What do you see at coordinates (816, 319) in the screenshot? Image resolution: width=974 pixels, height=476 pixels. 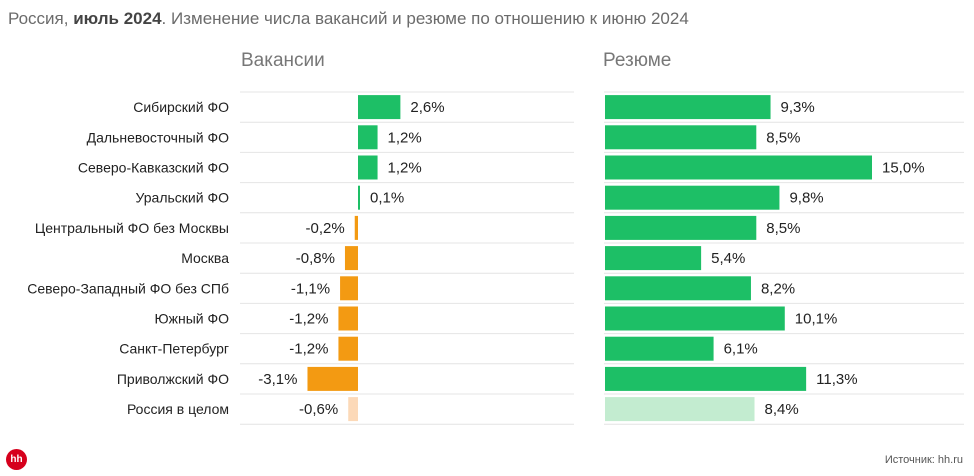 I see `data-label: 10,1%` at bounding box center [816, 319].